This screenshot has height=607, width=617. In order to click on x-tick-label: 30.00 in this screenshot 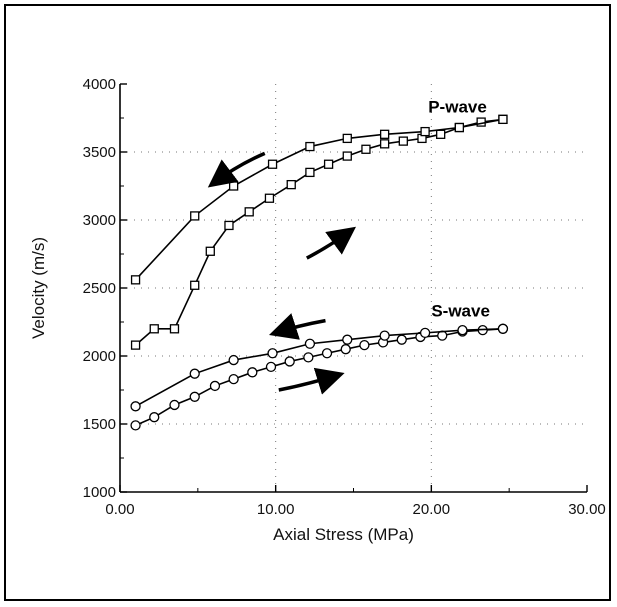, I will do `click(587, 509)`.